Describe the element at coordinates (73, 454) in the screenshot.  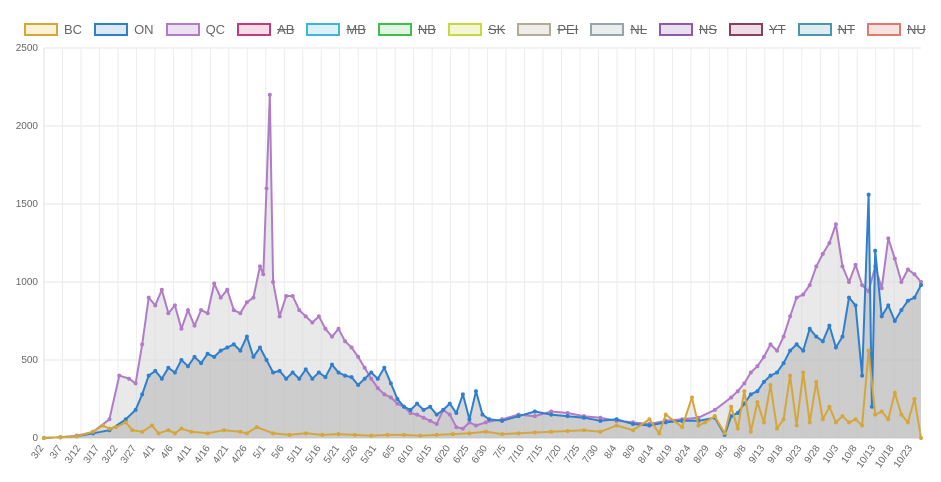
I see `x-tick-label: 3/12` at that location.